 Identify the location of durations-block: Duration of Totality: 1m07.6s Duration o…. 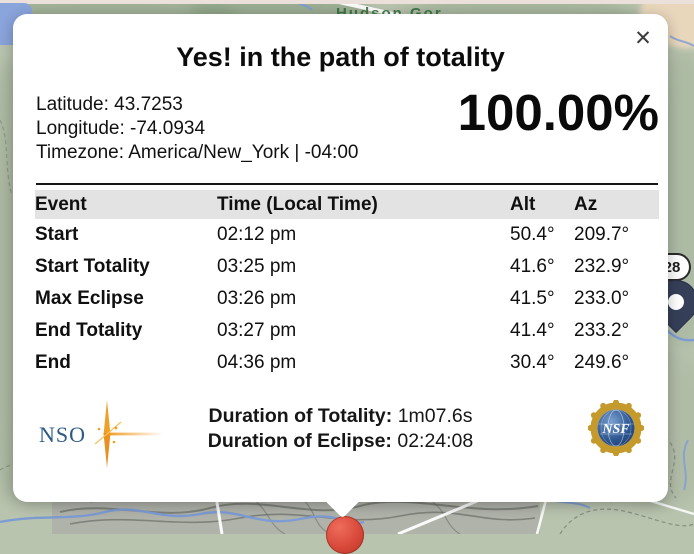
(340, 429).